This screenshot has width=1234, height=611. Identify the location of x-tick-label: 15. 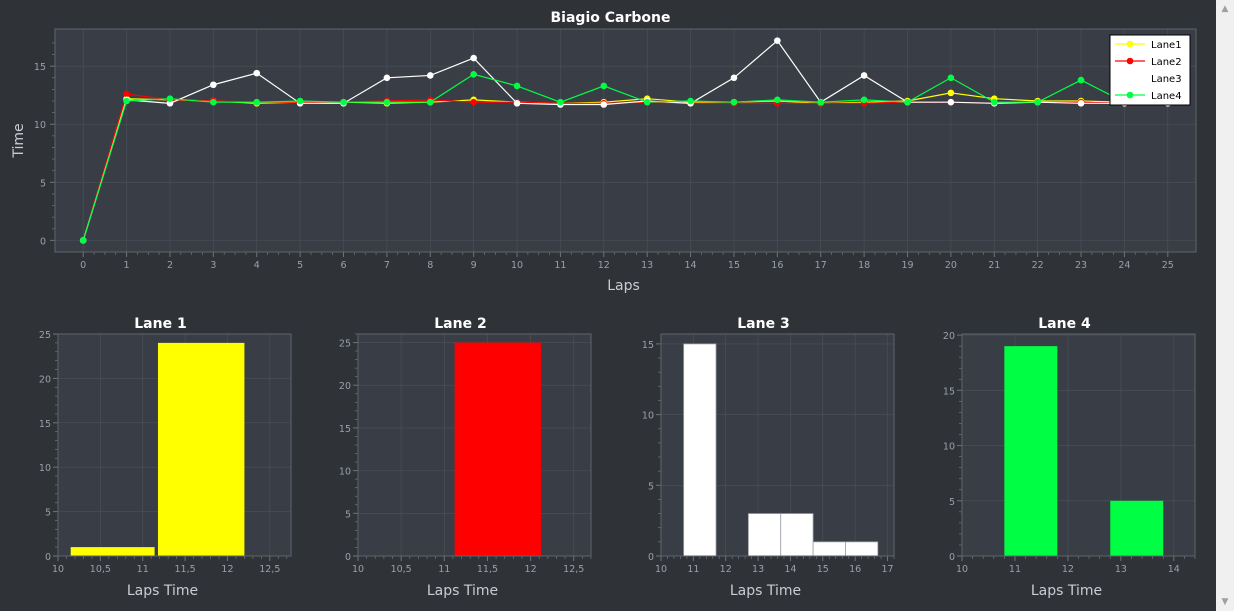
(734, 265).